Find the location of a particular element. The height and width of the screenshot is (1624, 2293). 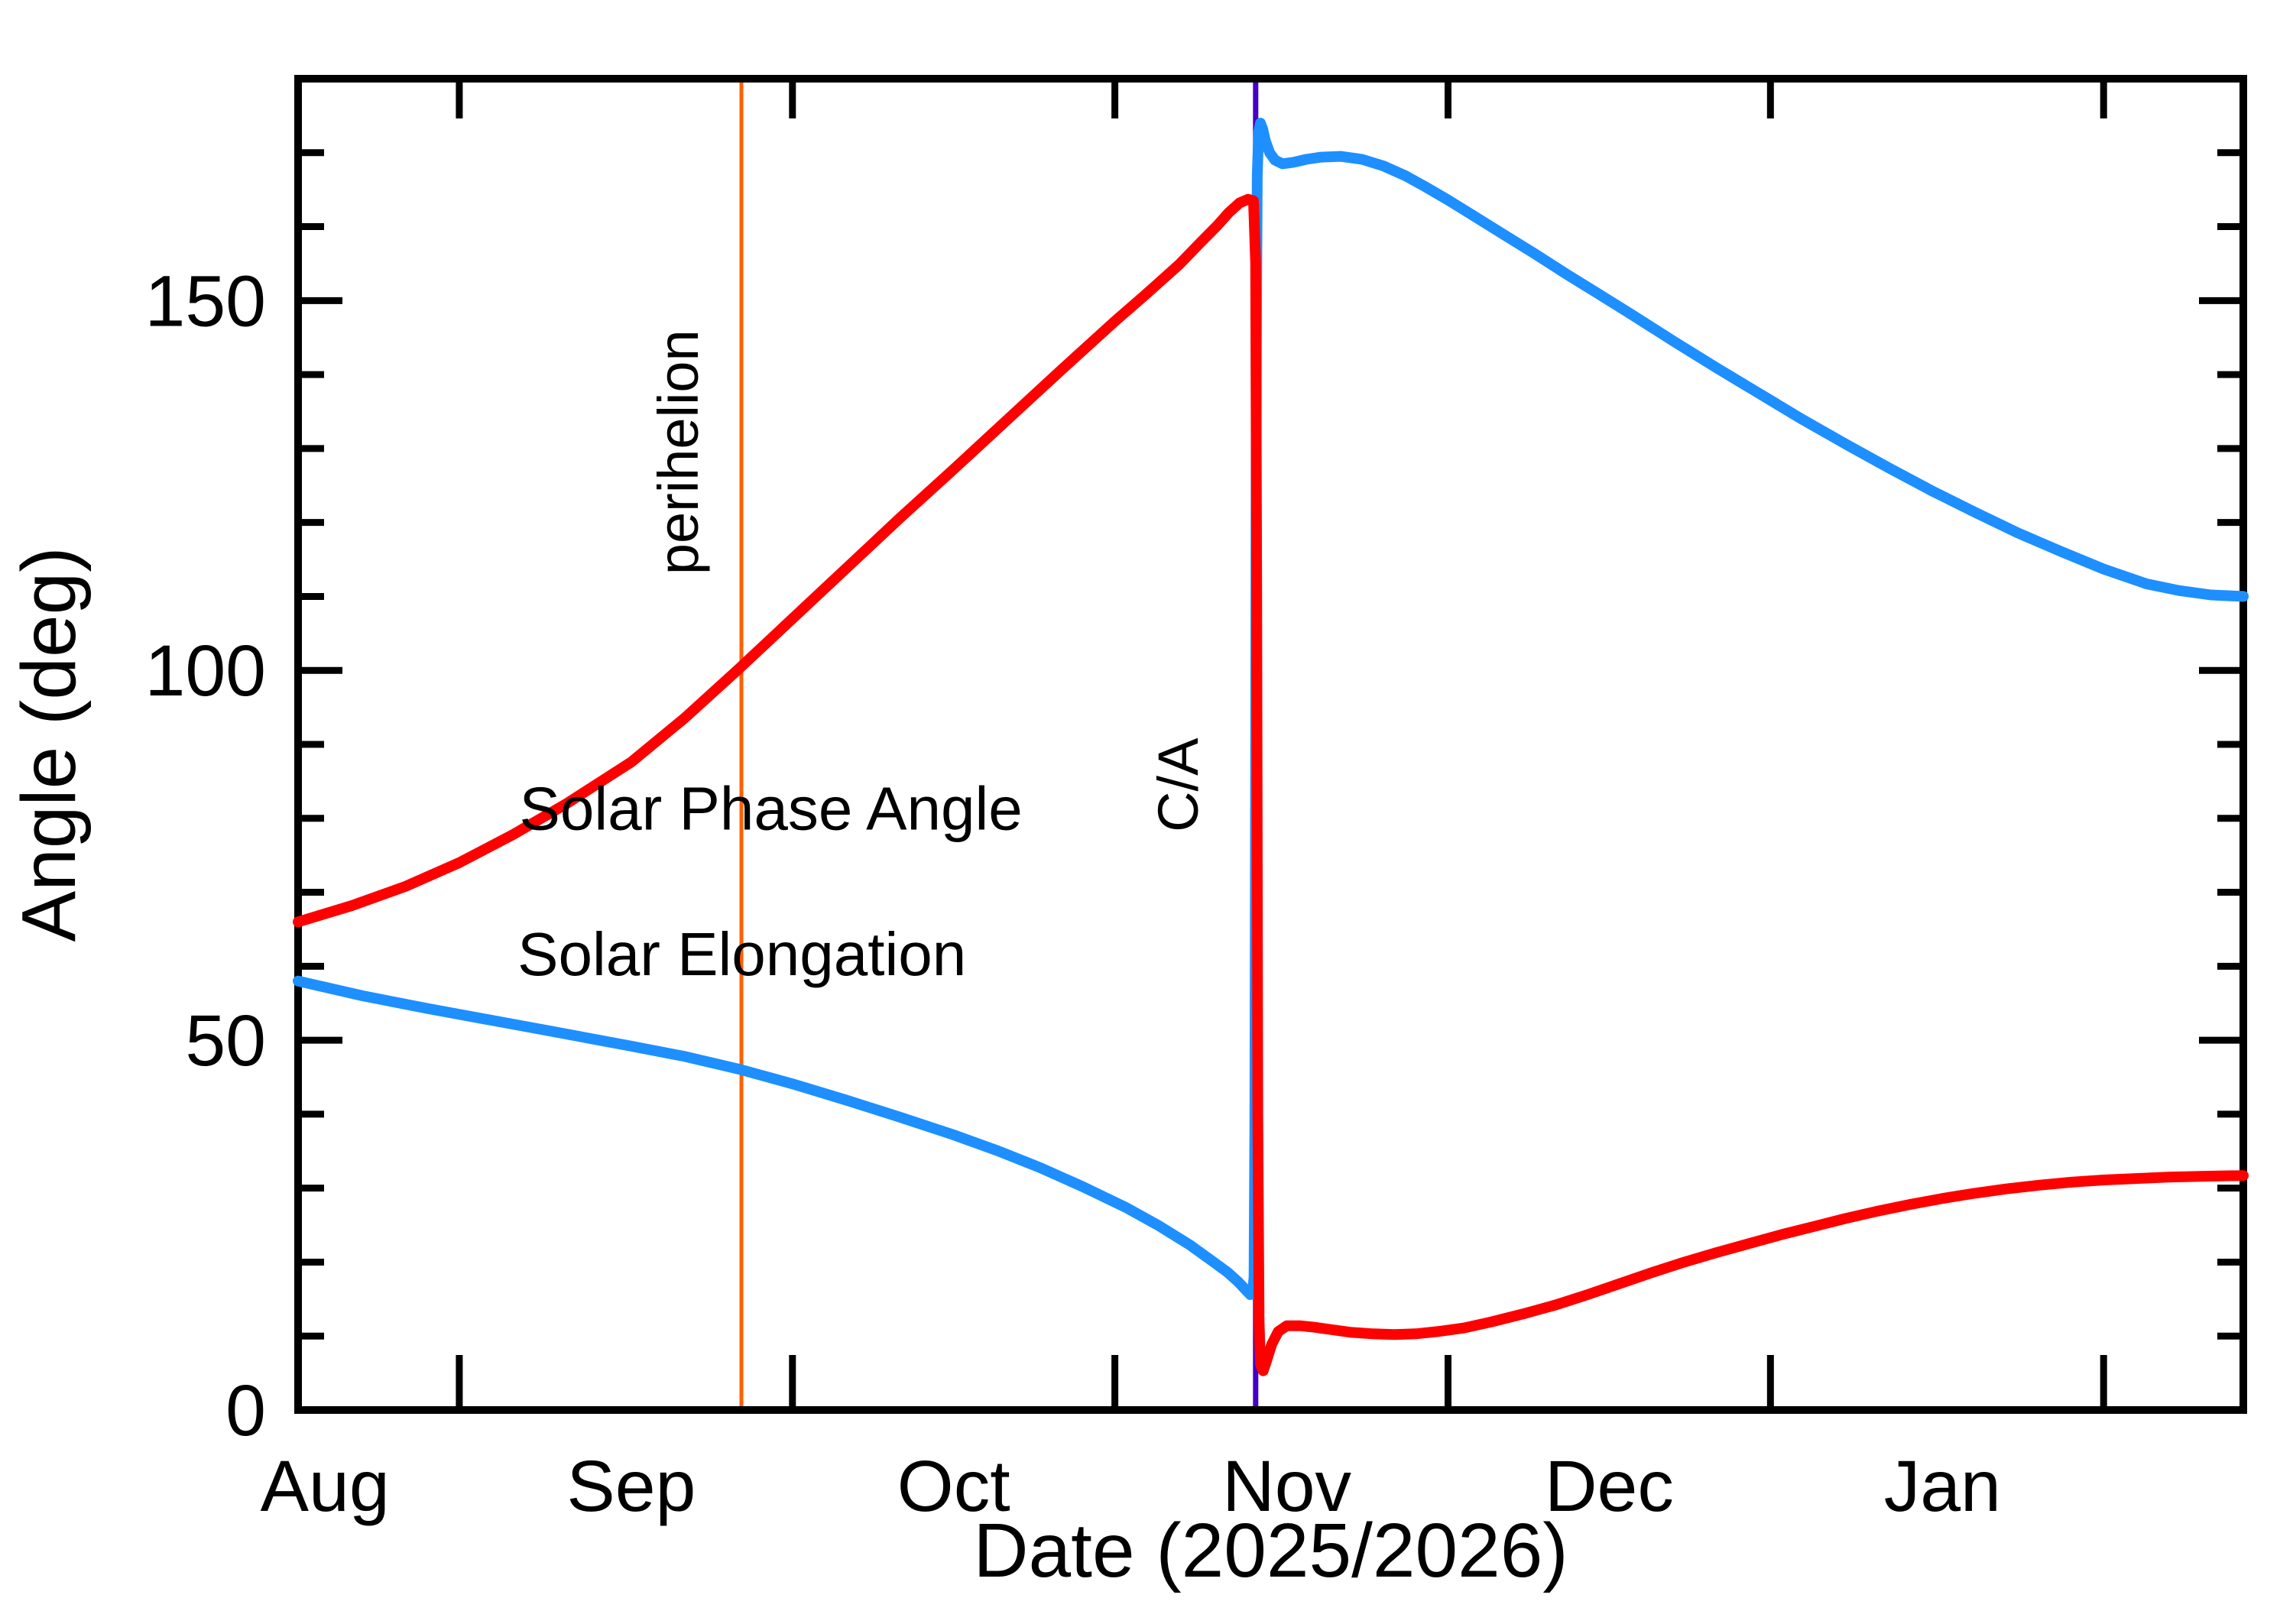

curve-label-solar-elongation: Solar Elongation is located at coordinates (742, 954).